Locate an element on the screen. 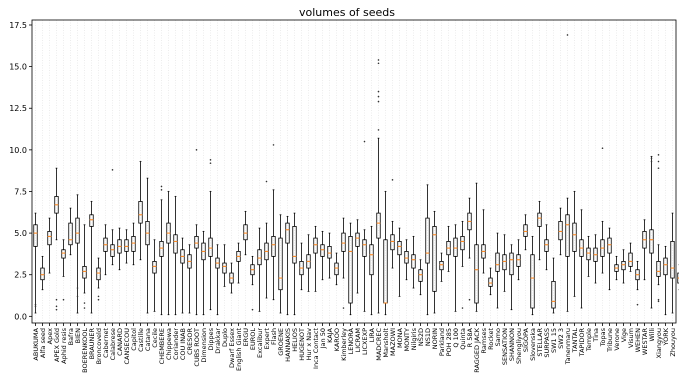 This screenshot has width=679, height=391. x-tick-label: Duplo is located at coordinates (225, 337).